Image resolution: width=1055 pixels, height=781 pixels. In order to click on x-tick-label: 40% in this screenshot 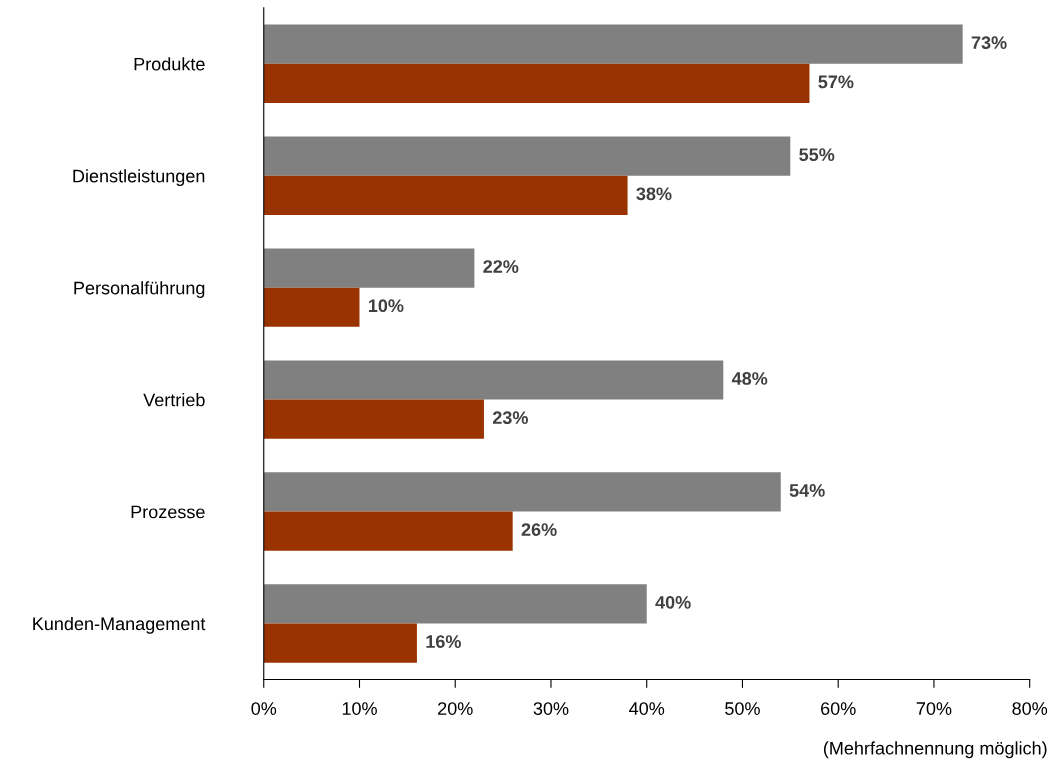, I will do `click(647, 708)`.